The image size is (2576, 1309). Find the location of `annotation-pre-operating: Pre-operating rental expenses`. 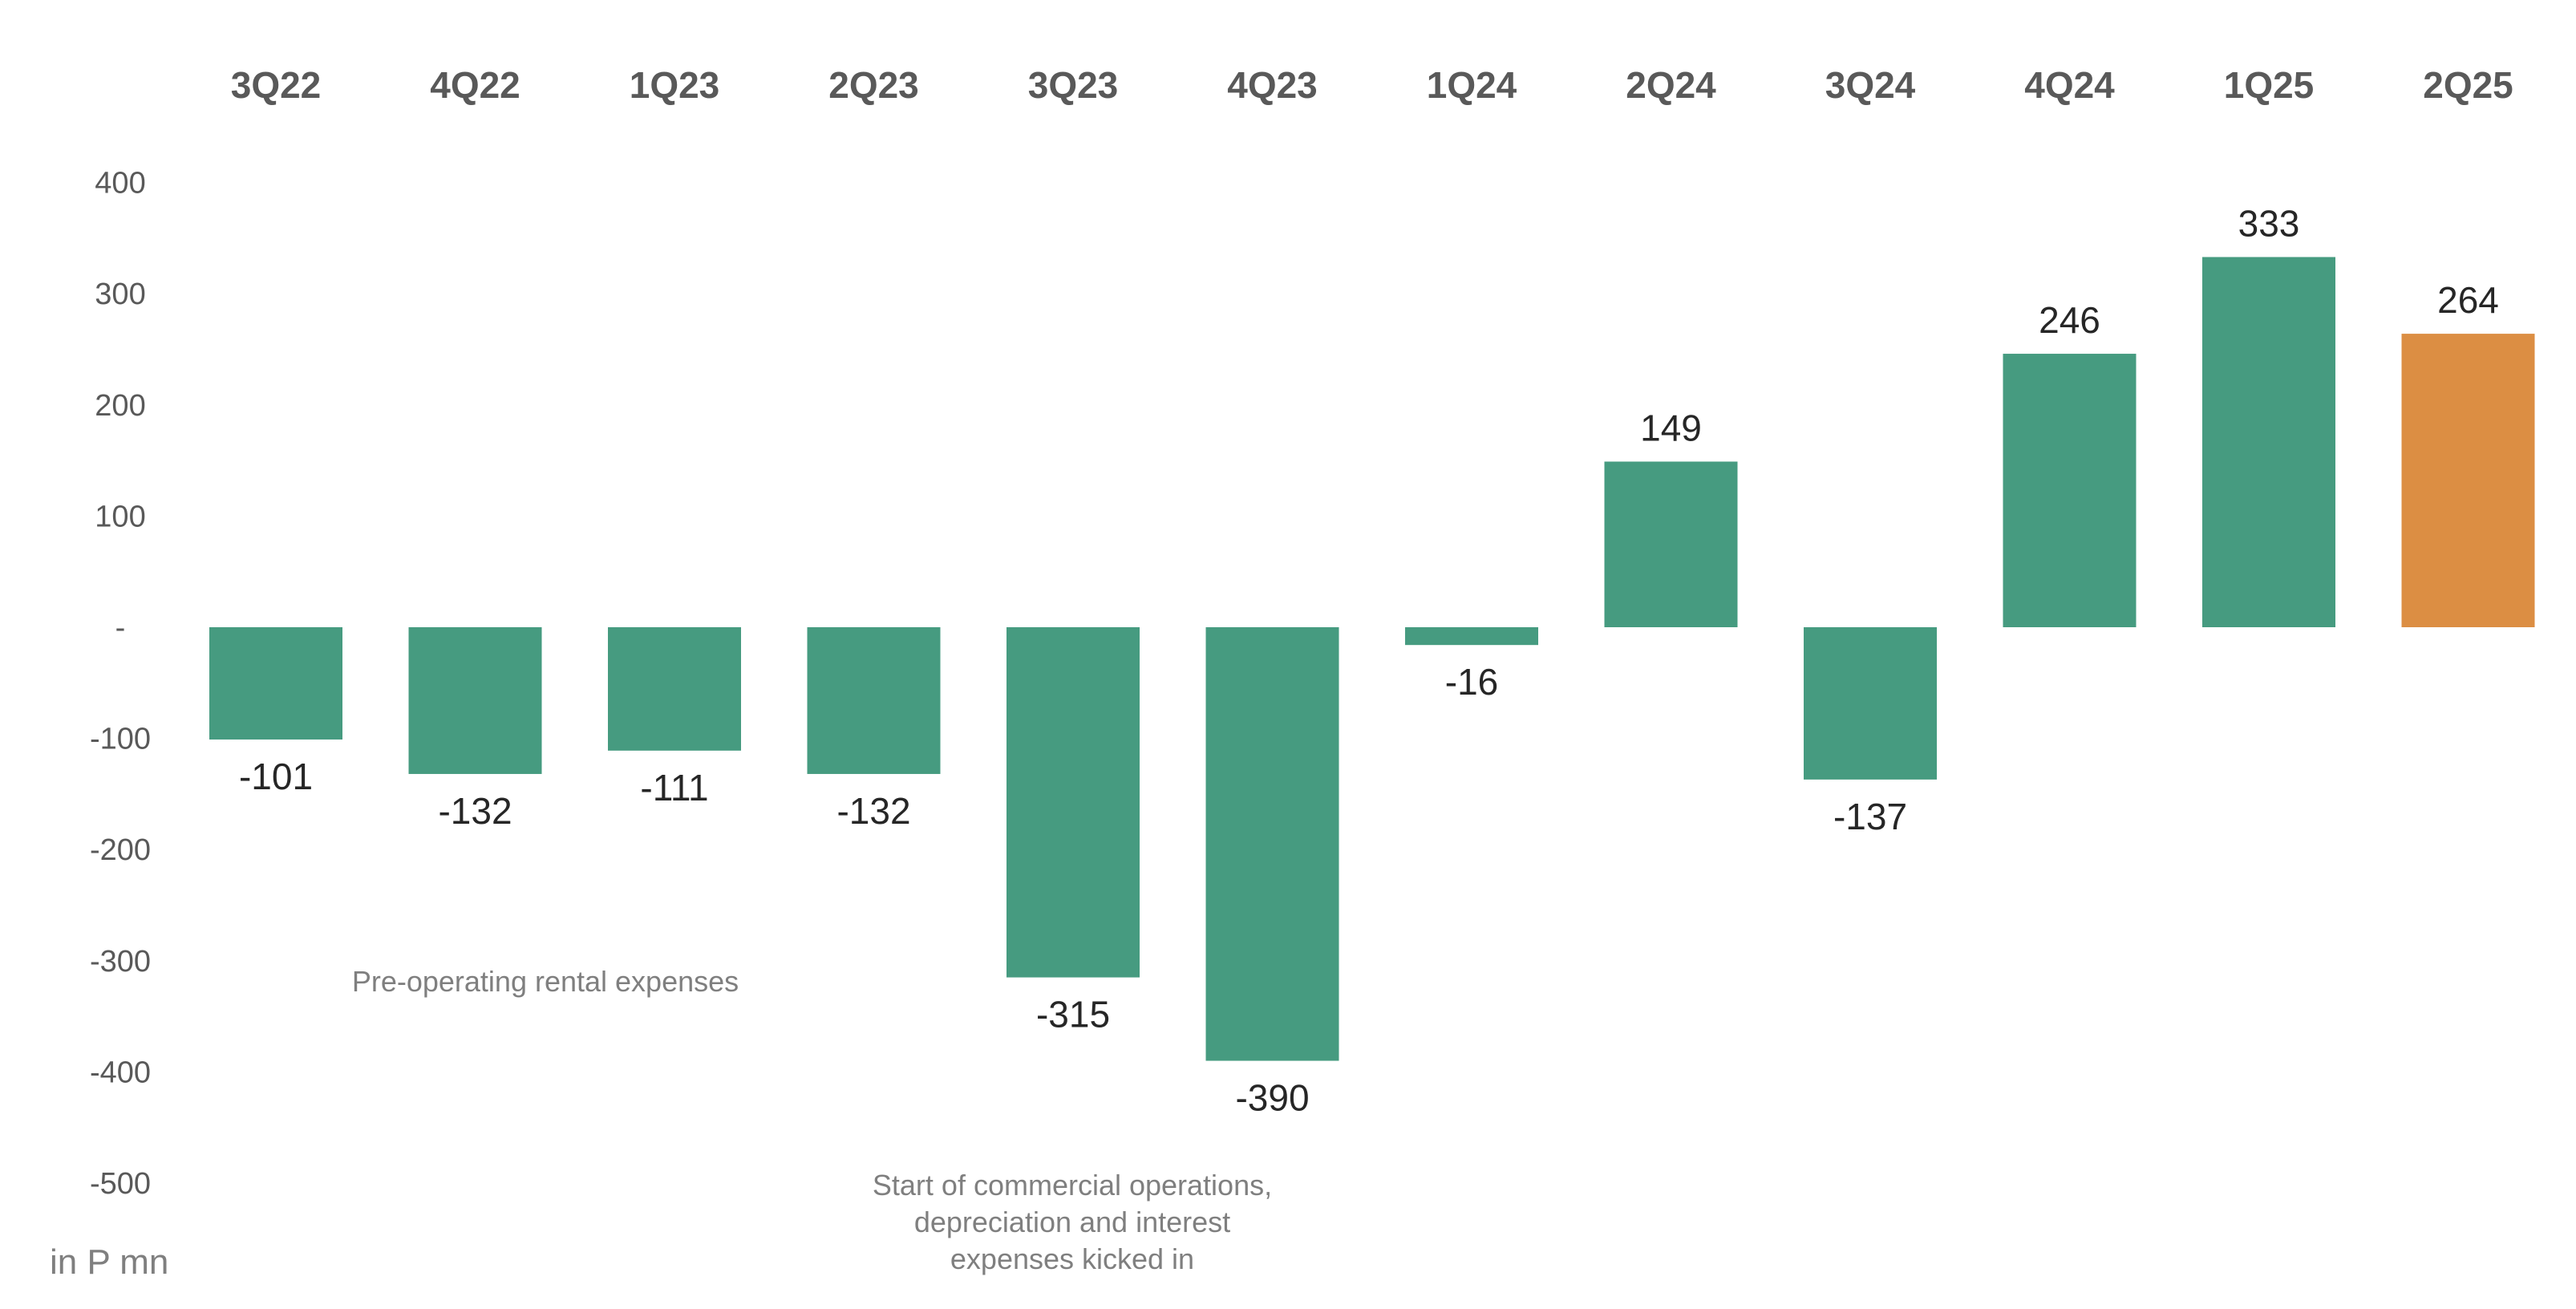

annotation-pre-operating: Pre-operating rental expenses is located at coordinates (545, 981).